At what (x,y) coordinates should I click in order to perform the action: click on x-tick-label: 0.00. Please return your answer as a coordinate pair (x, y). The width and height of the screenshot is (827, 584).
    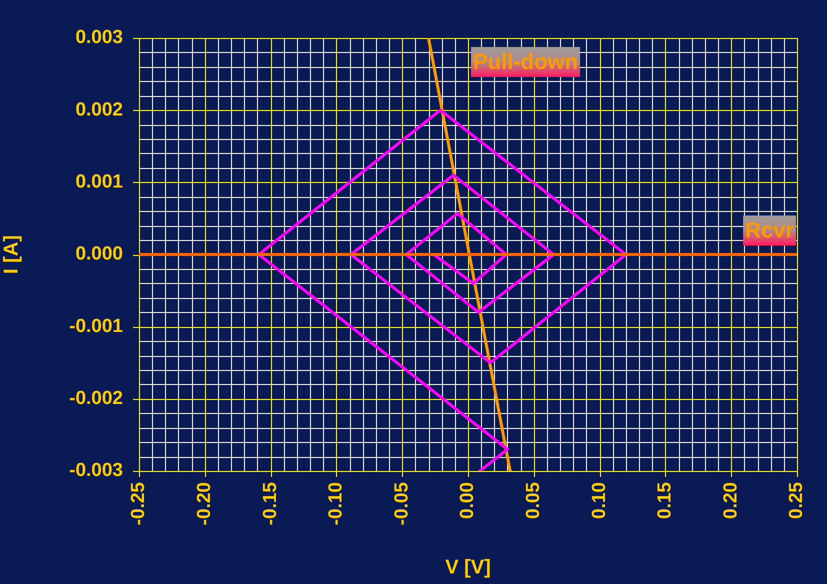
    Looking at the image, I should click on (467, 500).